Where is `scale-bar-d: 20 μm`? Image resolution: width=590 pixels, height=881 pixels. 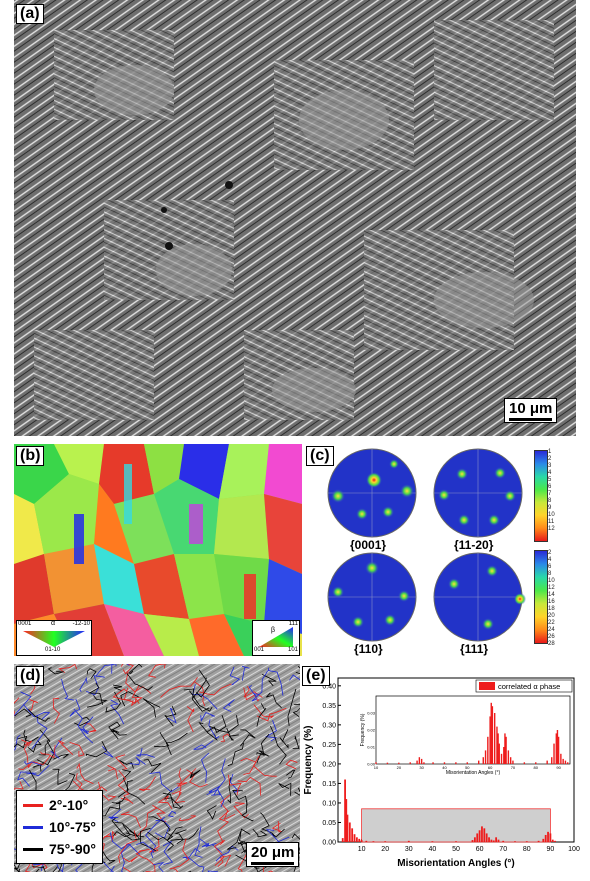
scale-bar-d: 20 μm is located at coordinates (273, 854).